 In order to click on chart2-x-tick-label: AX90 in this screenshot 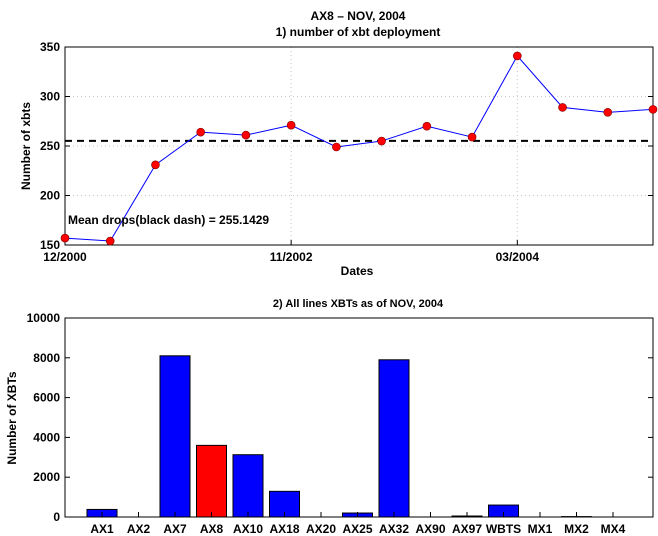, I will do `click(430, 529)`.